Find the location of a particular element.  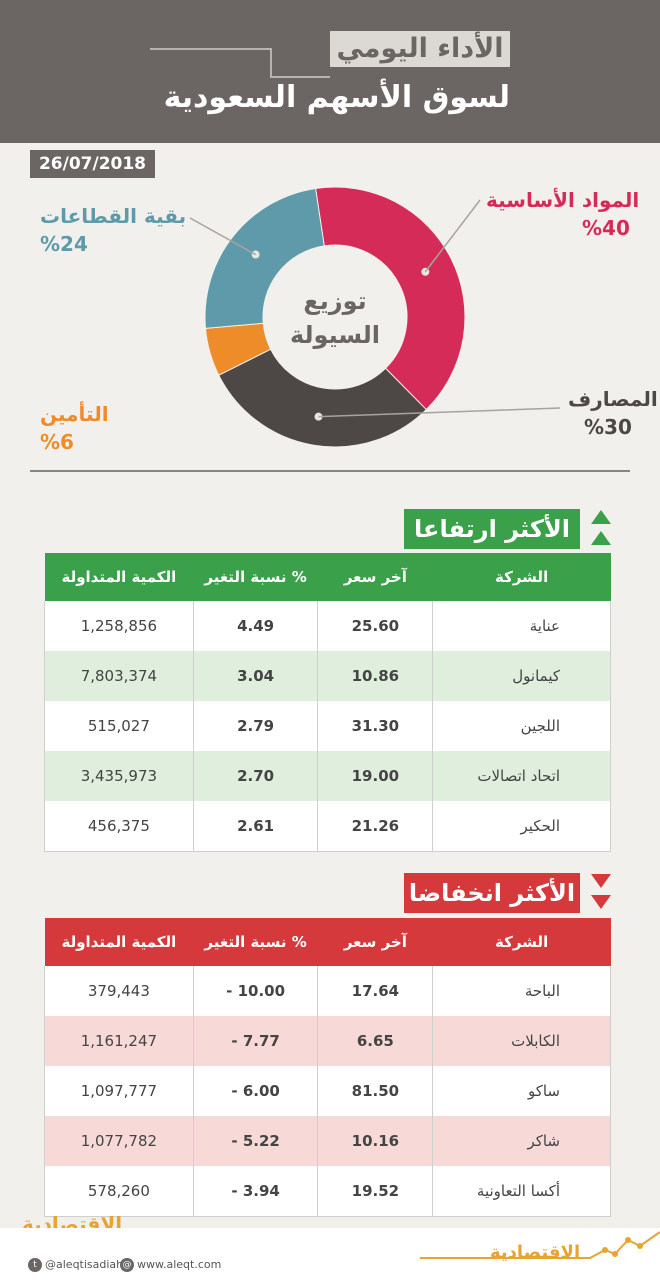

cell-company: ساكو is located at coordinates (521, 1091).